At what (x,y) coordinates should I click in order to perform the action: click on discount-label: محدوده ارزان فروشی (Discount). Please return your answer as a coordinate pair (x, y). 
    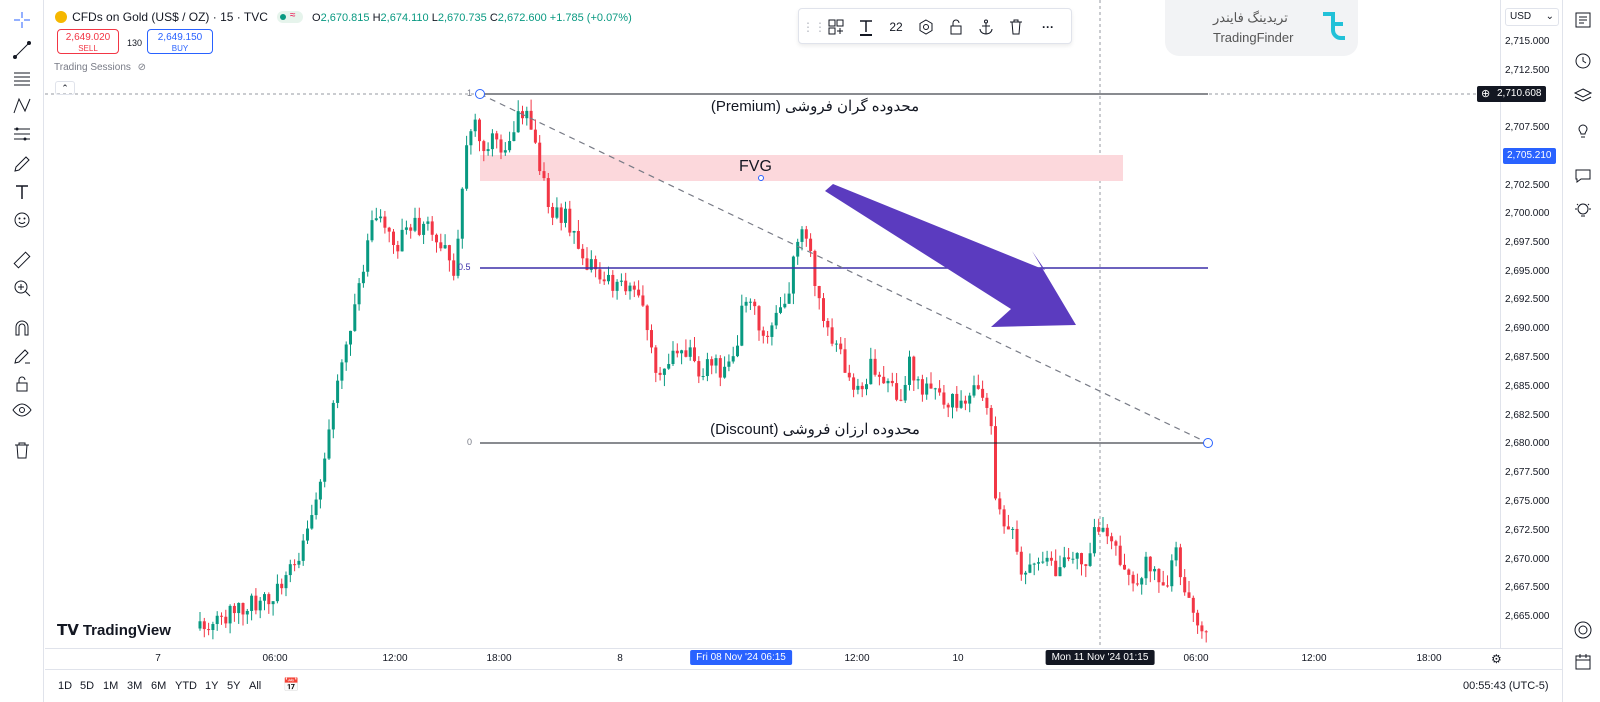
    Looking at the image, I should click on (815, 429).